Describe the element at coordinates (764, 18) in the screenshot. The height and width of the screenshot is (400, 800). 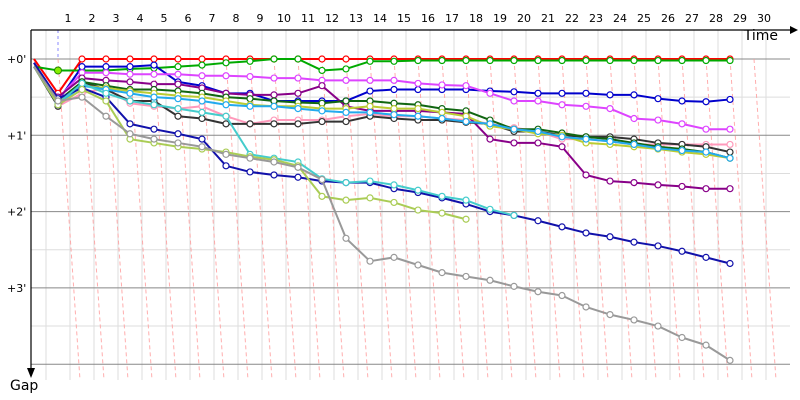
I see `x-tick-label: 30` at that location.